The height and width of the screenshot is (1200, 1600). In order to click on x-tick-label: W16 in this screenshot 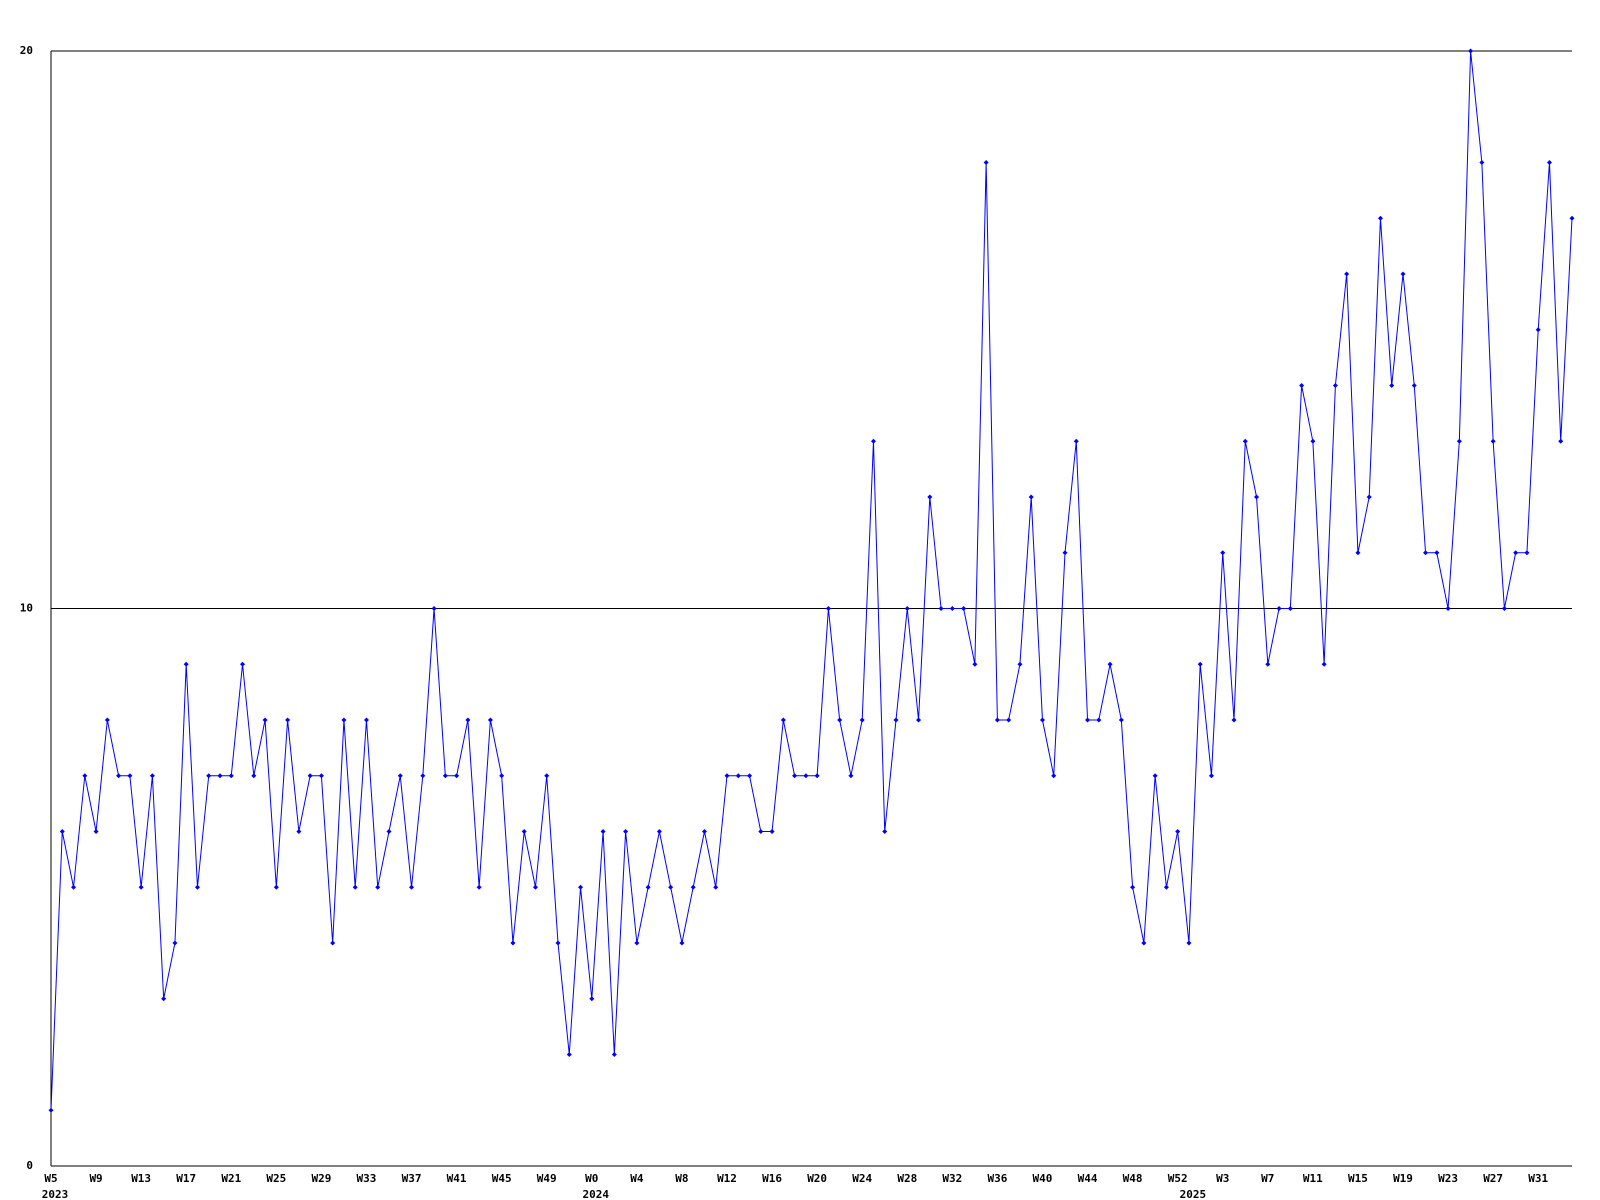, I will do `click(772, 1178)`.